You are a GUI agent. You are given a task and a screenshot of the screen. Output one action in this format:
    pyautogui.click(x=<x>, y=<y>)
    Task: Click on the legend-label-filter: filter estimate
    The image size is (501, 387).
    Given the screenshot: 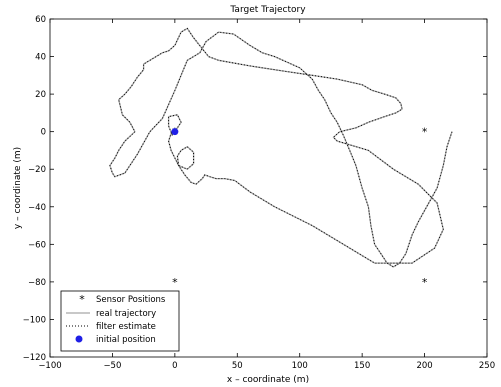 What is the action you would take?
    pyautogui.click(x=126, y=327)
    